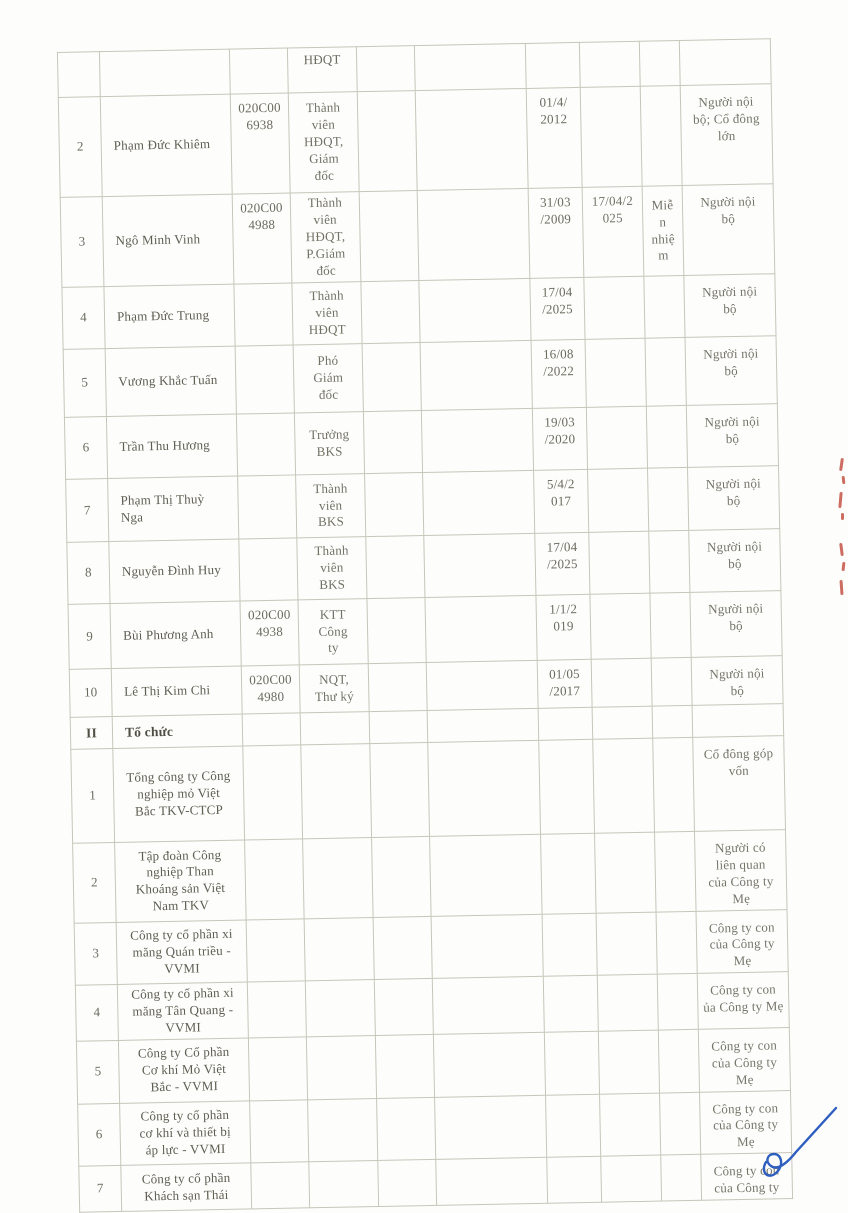 The height and width of the screenshot is (1213, 848). I want to click on cell-name: Công ty cổ phần Khách sạn Thái, so click(186, 1187).